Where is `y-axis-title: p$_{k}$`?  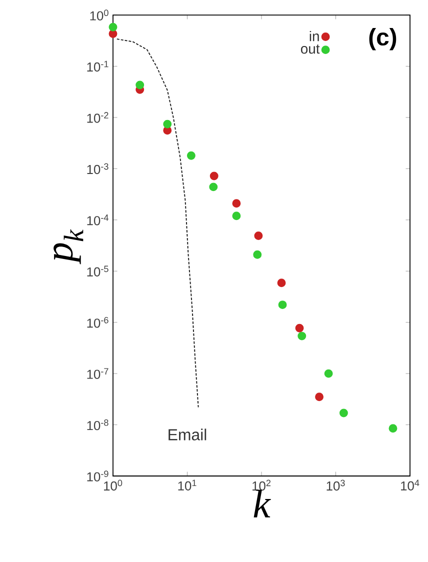
y-axis-title: p$_{k}$ is located at coordinates (69, 246).